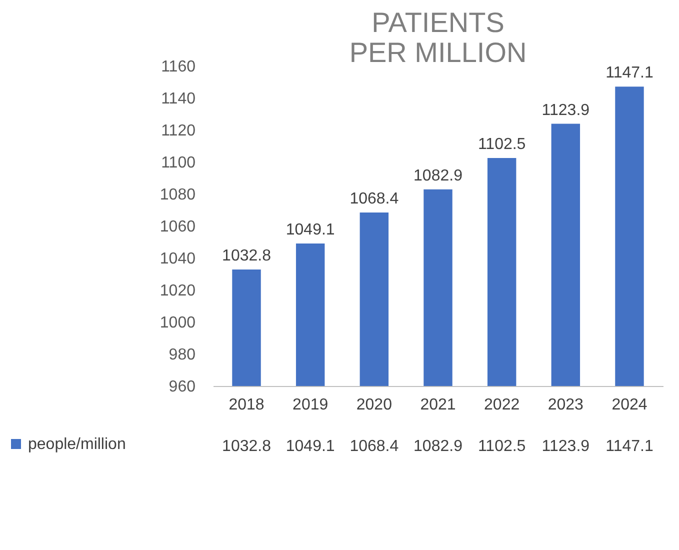  Describe the element at coordinates (310, 405) in the screenshot. I see `x-tick-label: 2019` at that location.